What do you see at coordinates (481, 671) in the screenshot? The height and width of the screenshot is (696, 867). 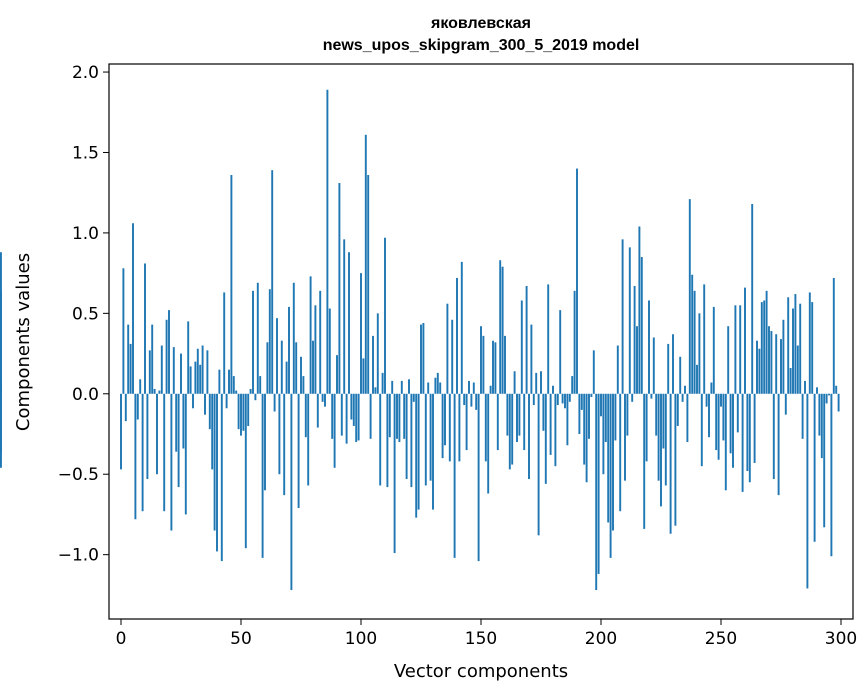 I see `x-axis-label: Vector components` at bounding box center [481, 671].